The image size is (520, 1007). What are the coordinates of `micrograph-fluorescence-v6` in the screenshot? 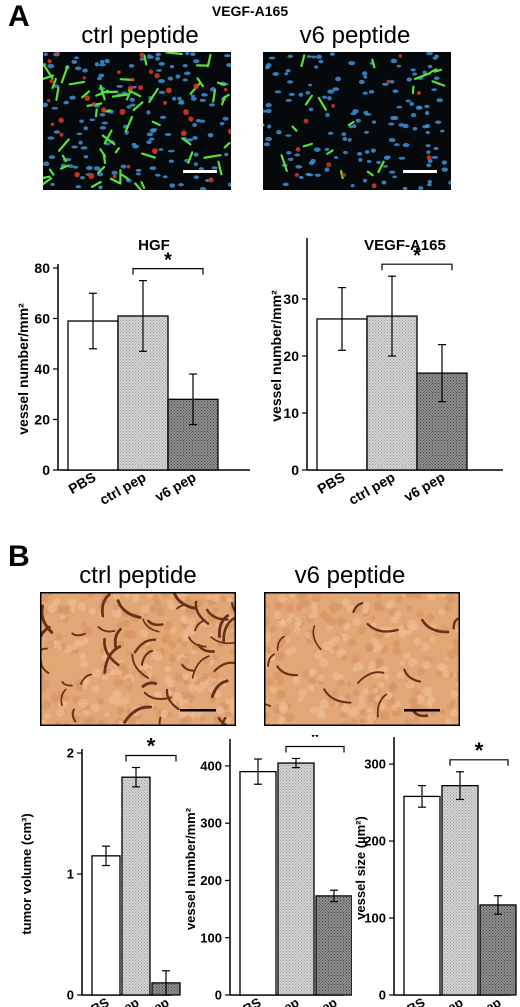 It's located at (357, 121).